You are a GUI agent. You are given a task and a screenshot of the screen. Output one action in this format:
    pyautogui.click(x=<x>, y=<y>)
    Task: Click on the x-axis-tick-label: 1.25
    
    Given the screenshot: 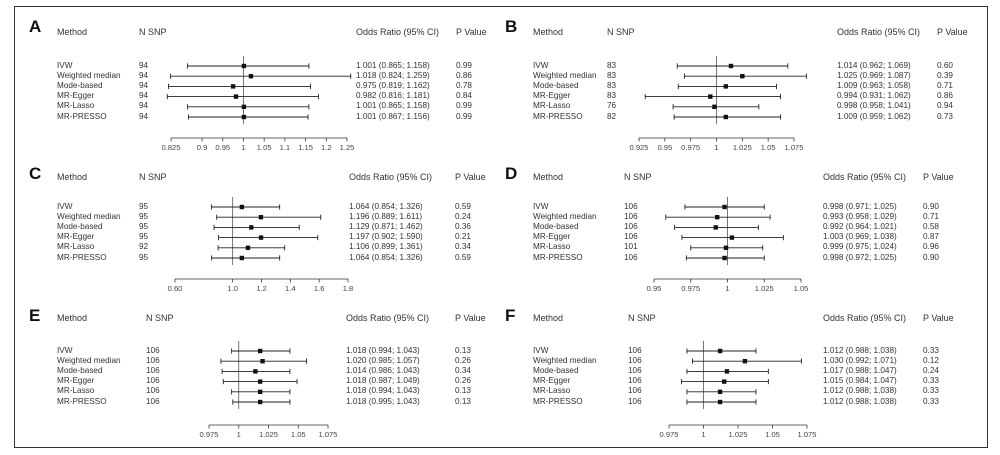 What is the action you would take?
    pyautogui.click(x=347, y=147)
    